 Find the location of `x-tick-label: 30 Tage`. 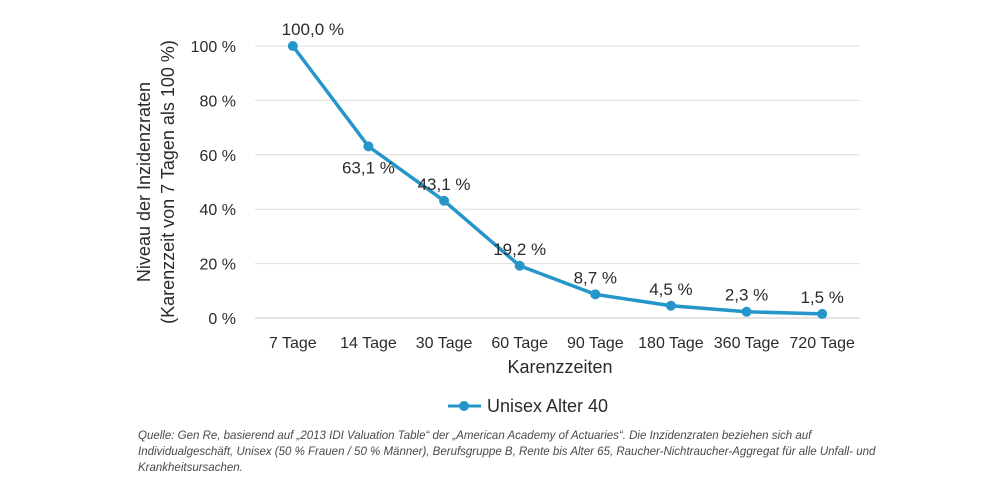

x-tick-label: 30 Tage is located at coordinates (444, 343).